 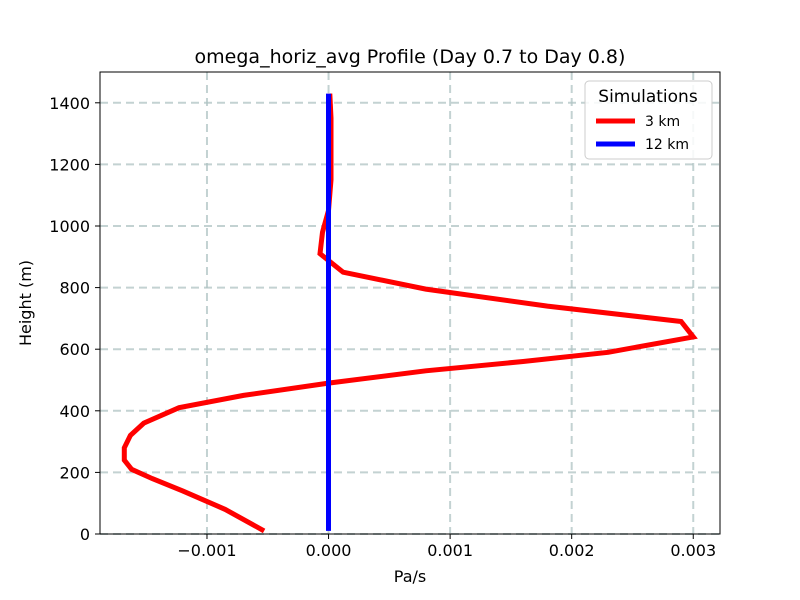 What do you see at coordinates (69, 226) in the screenshot?
I see `y-tick-label: 1000` at bounding box center [69, 226].